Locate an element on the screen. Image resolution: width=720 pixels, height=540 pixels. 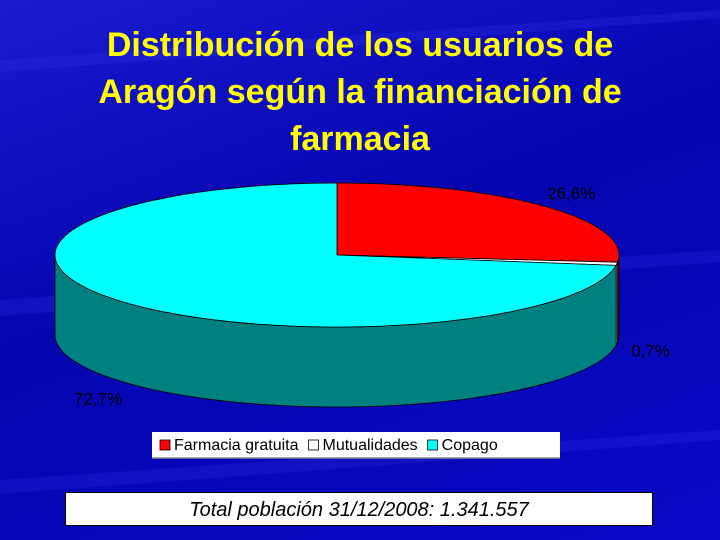
legend-label: Farmacia gratuita is located at coordinates (236, 445).